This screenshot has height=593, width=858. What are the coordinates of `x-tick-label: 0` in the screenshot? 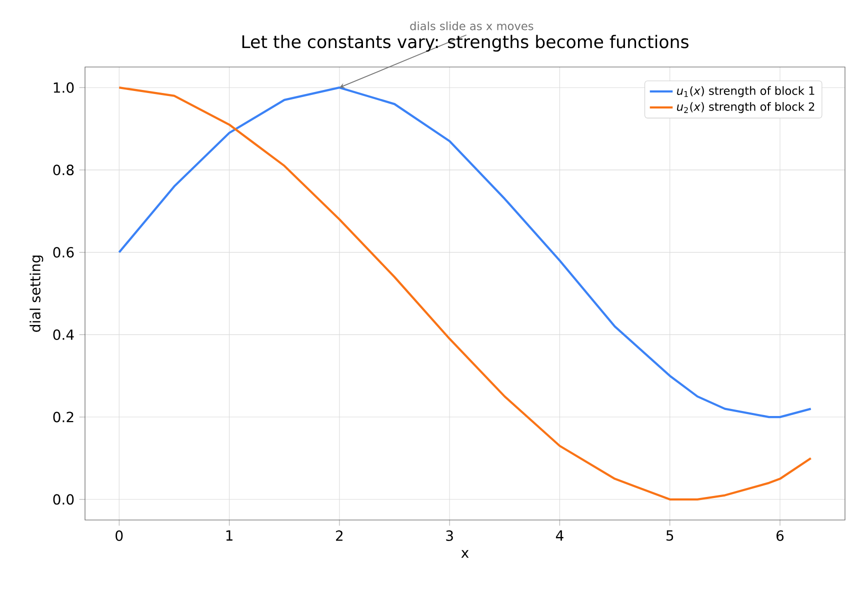 It's located at (119, 535).